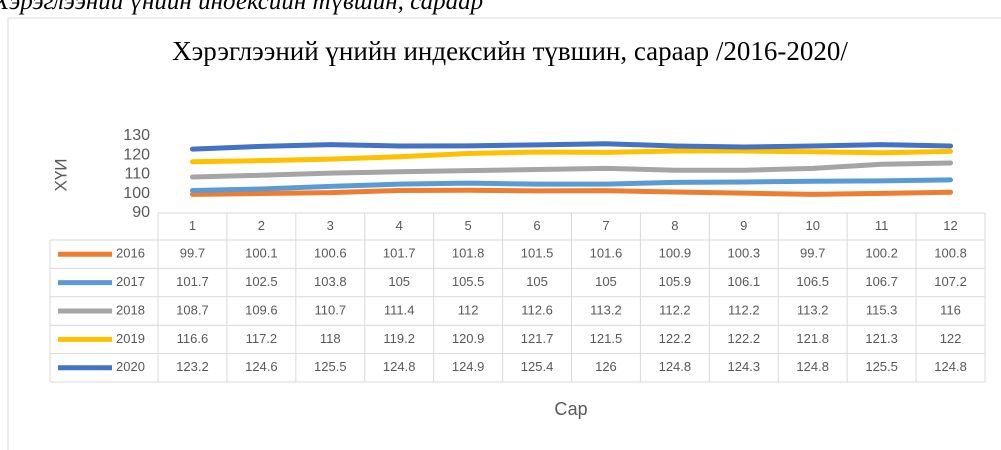 The height and width of the screenshot is (450, 1001). Describe the element at coordinates (950, 253) in the screenshot. I see `table-value: 100.8` at that location.